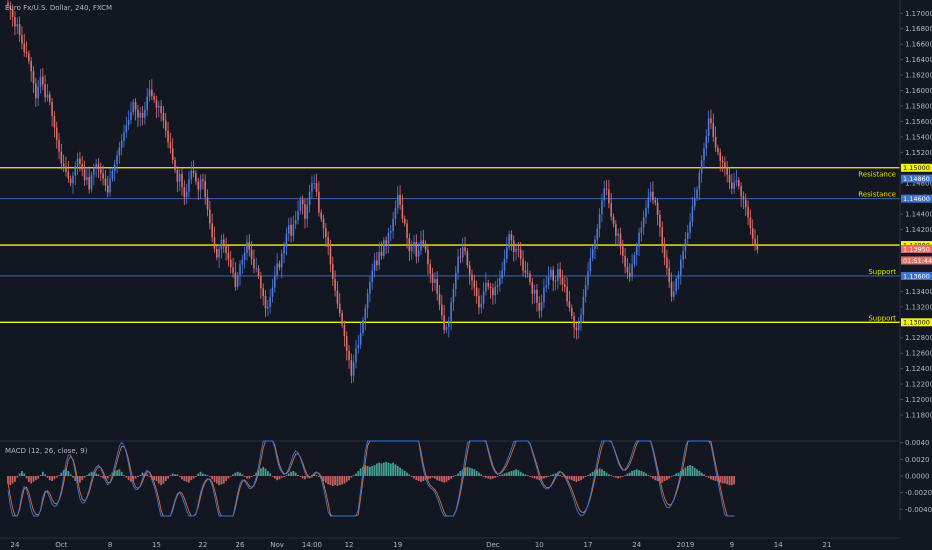 This screenshot has width=932, height=550. Describe the element at coordinates (58, 8) in the screenshot. I see `symbol-title: Euro Fx/U.S. Dollar, 240, FXCM` at that location.